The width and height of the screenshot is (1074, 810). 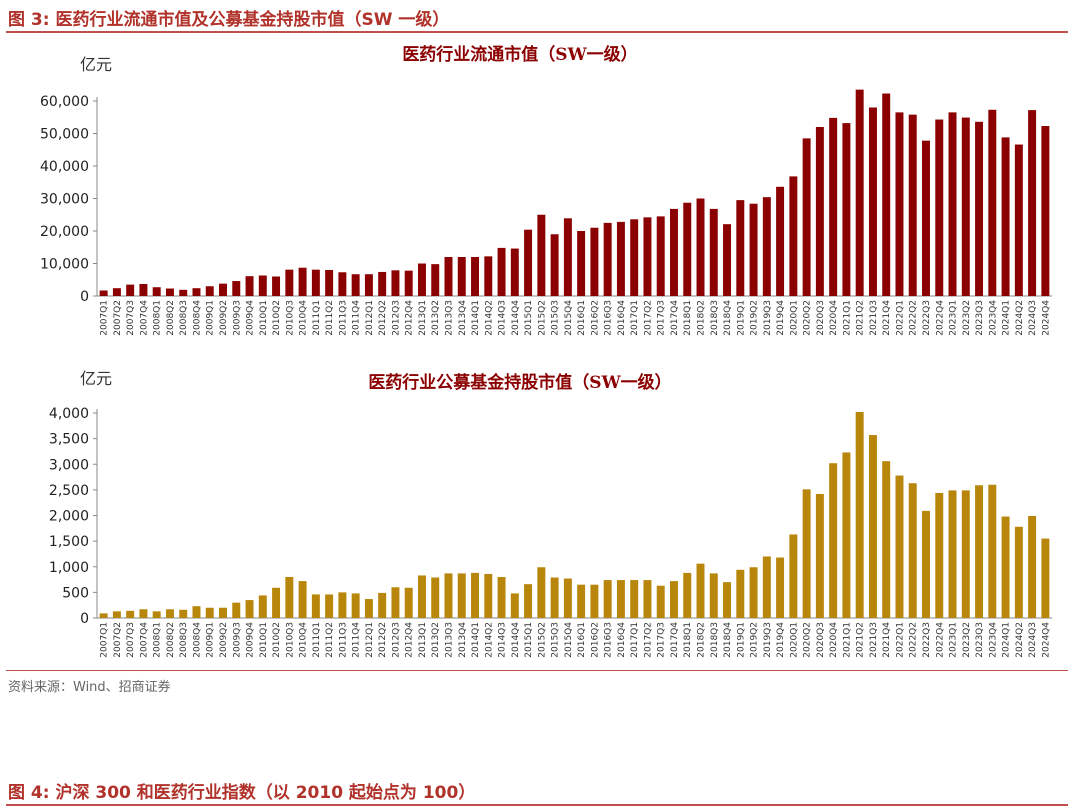 What do you see at coordinates (75, 593) in the screenshot?
I see `y-tick-label: 500` at bounding box center [75, 593].